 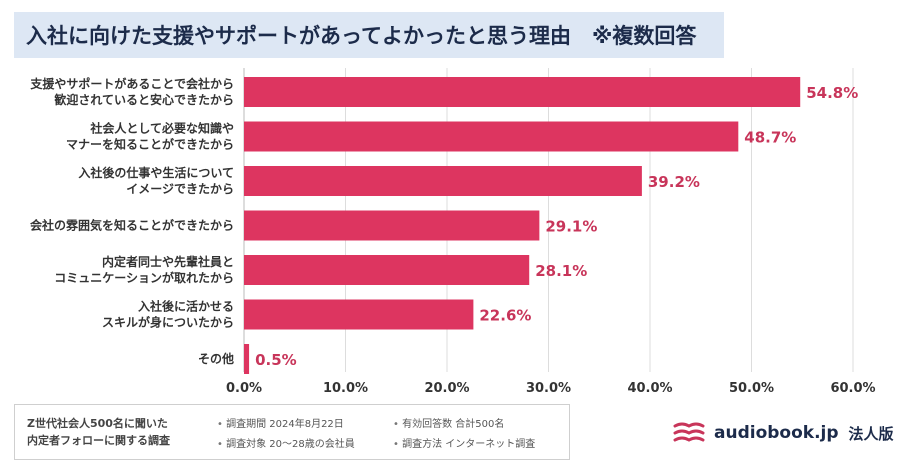 I want to click on category-label: 内定者同士や先輩社員と, so click(x=168, y=261).